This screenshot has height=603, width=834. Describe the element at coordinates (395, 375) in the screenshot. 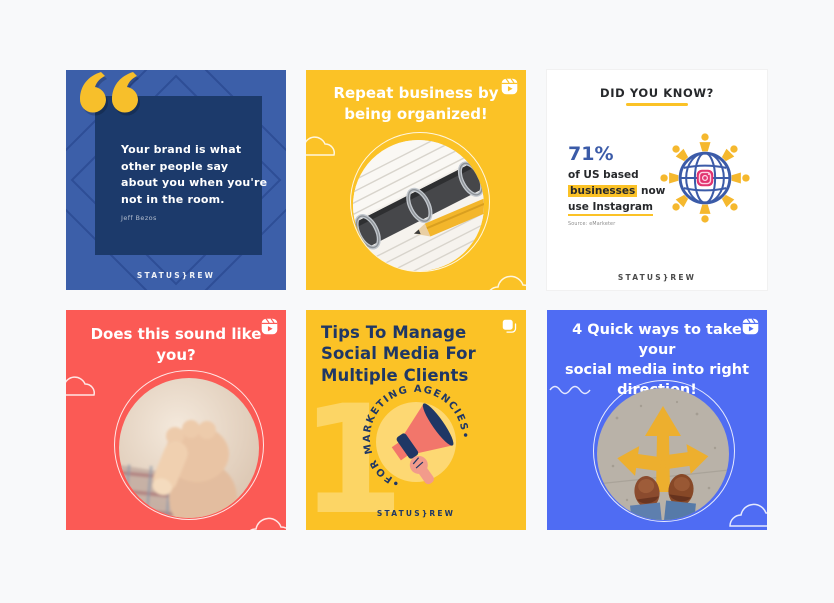

I see `title-line: Multiple Clients` at that location.